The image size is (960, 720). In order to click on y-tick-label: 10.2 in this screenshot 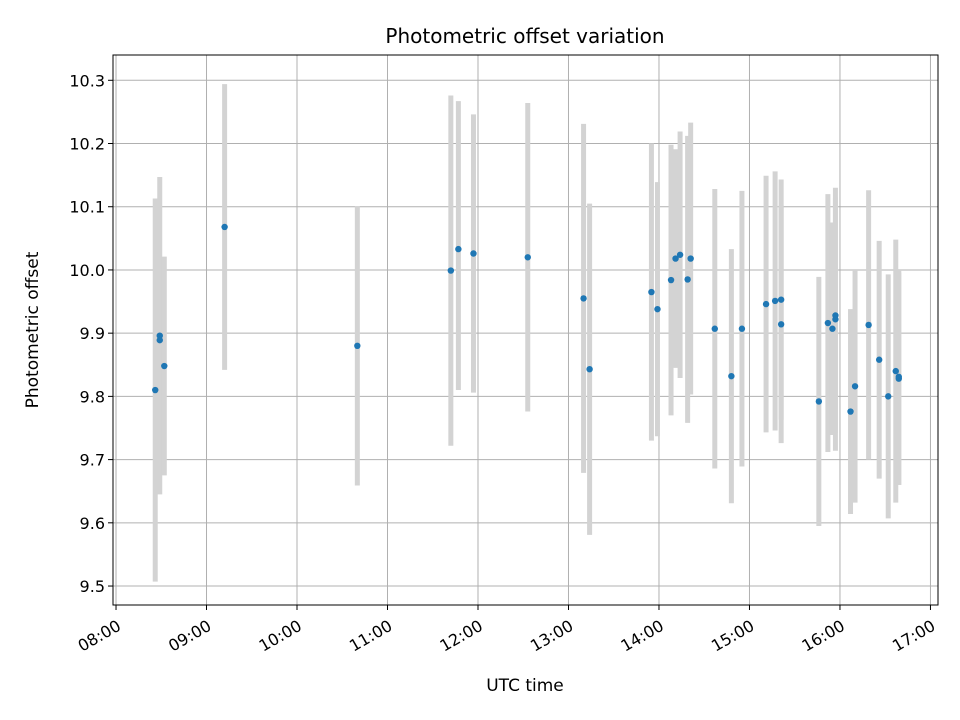, I will do `click(87, 144)`.